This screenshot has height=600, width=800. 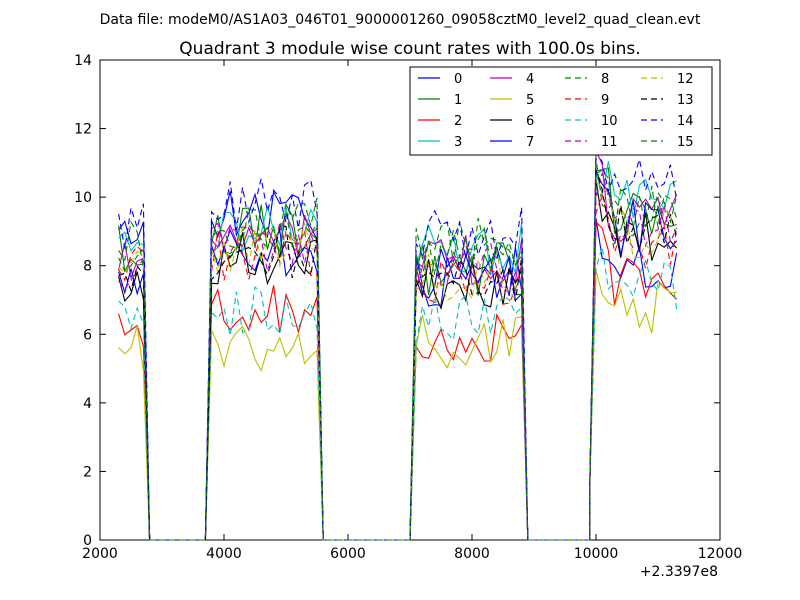 What do you see at coordinates (685, 79) in the screenshot?
I see `legend-label-12: 12` at bounding box center [685, 79].